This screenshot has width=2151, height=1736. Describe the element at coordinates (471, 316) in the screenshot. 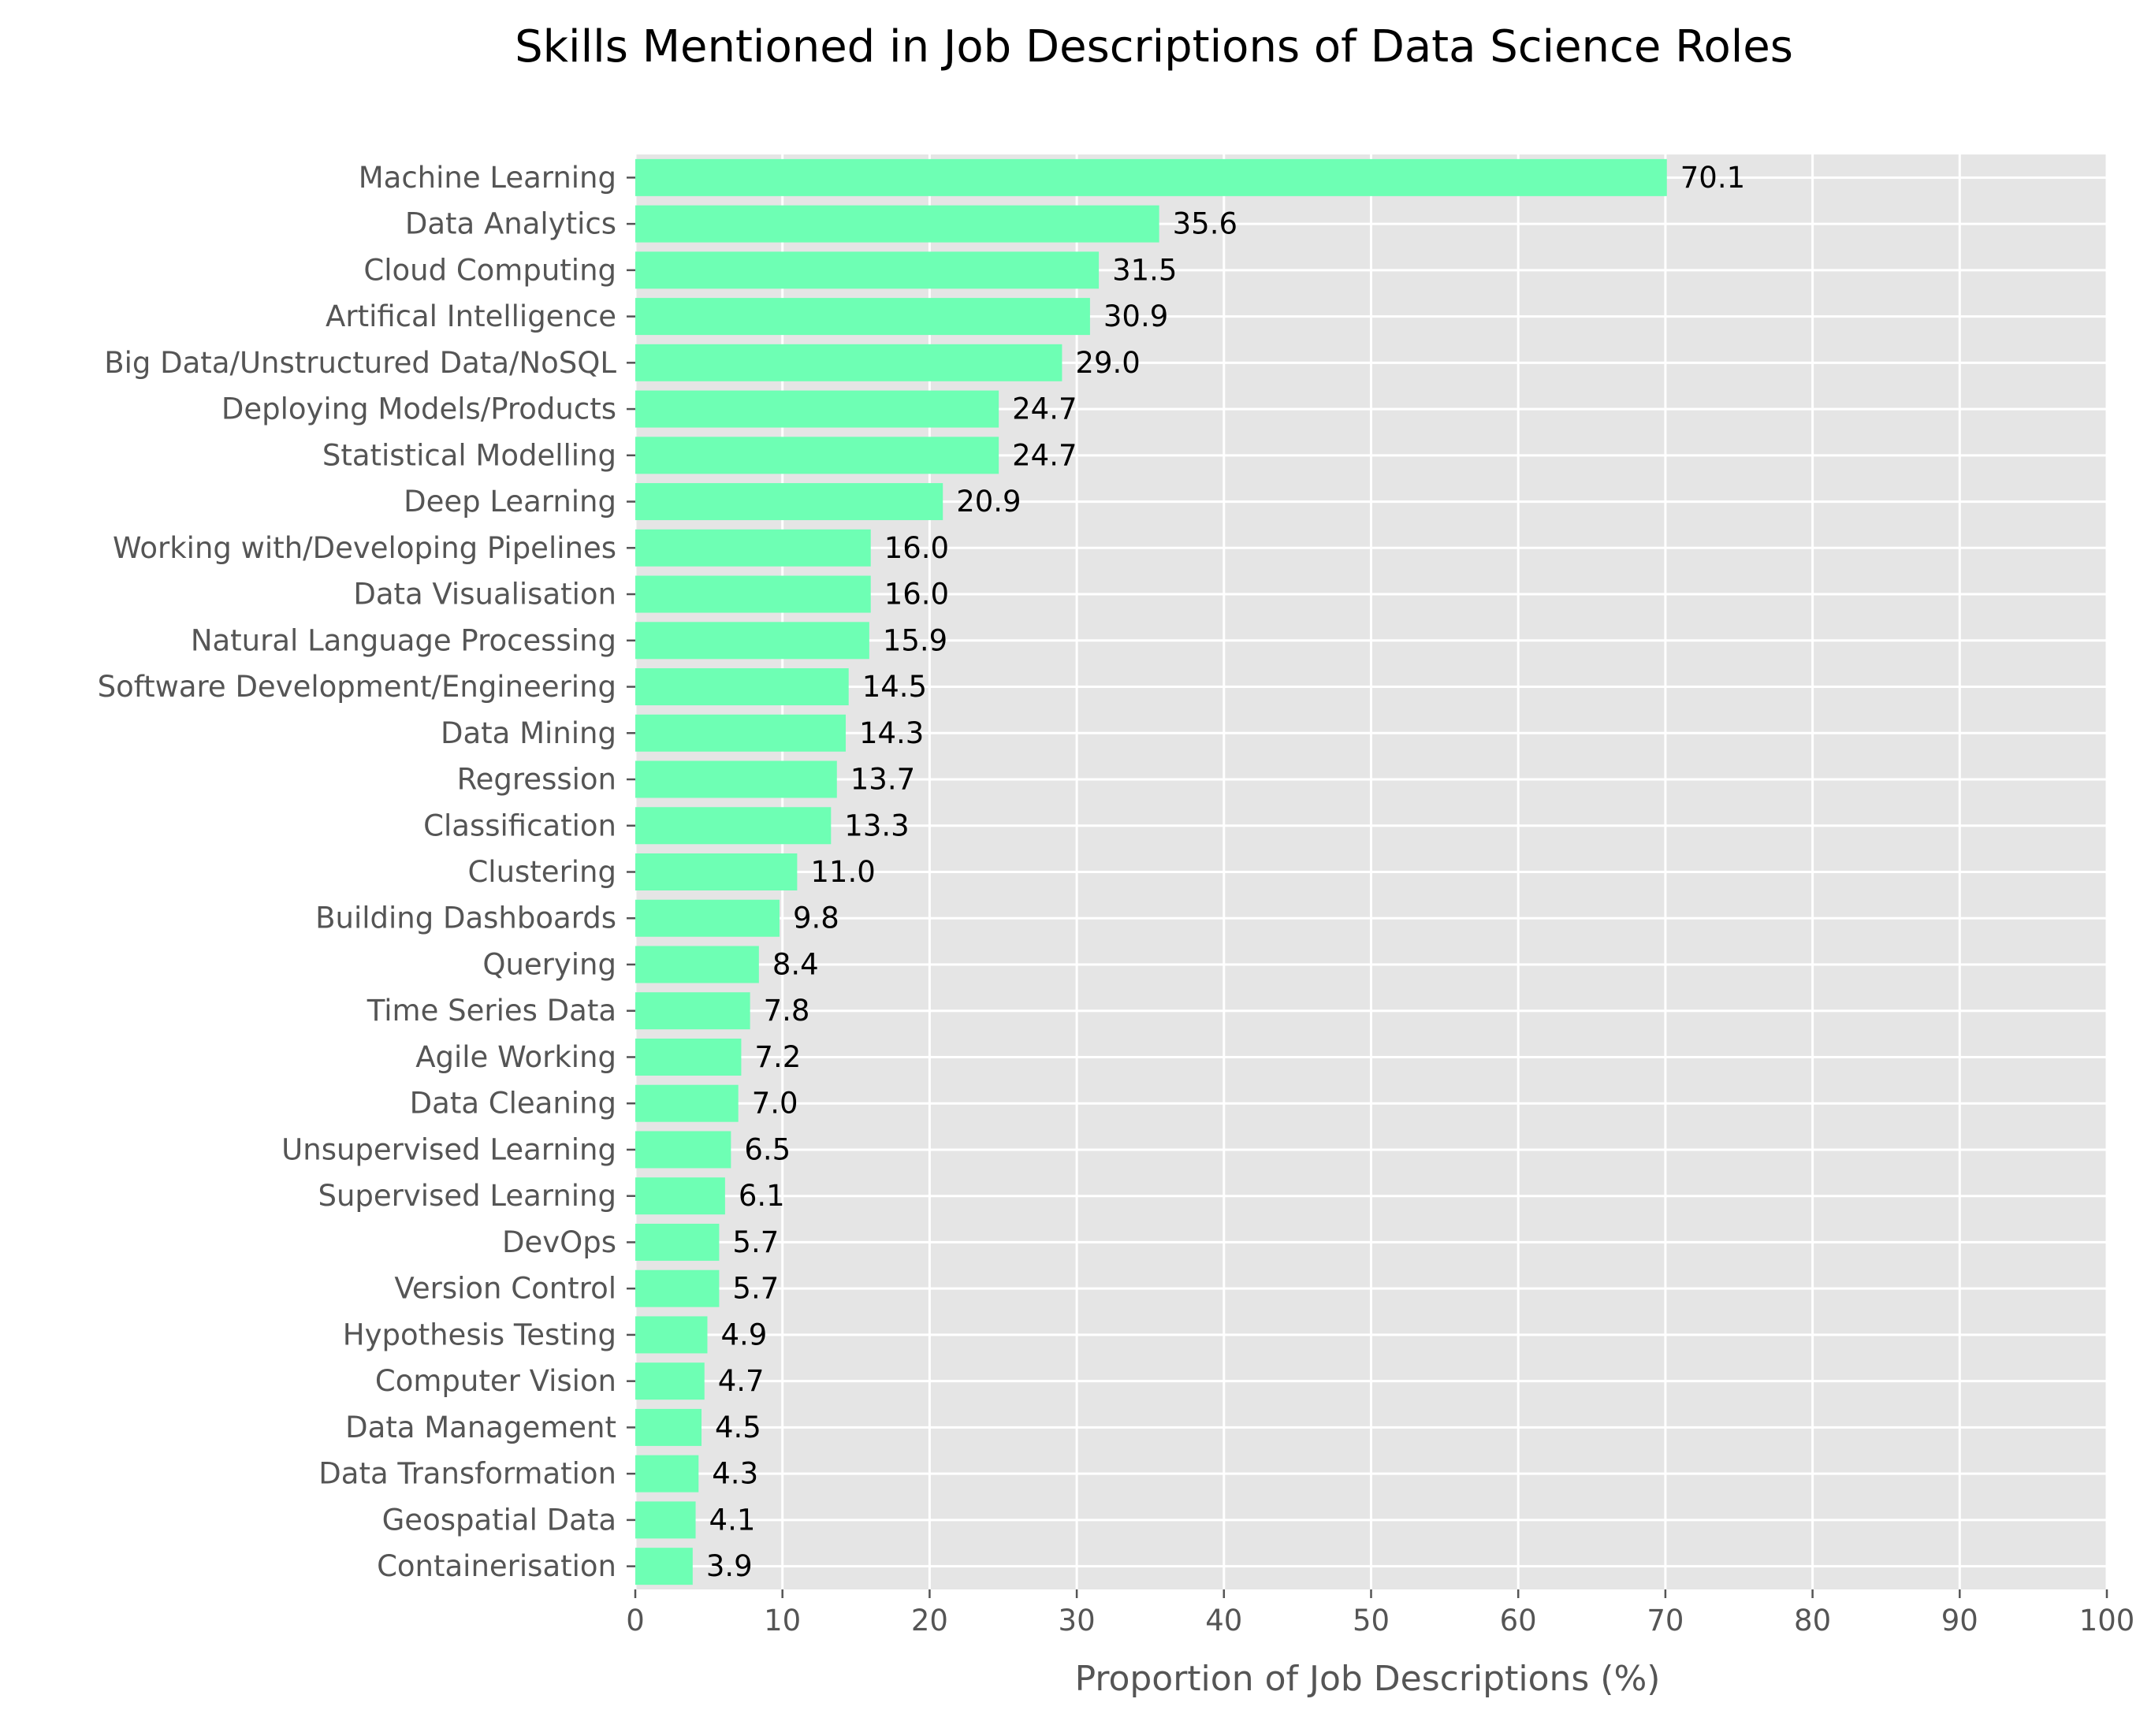

I see `y-tick-label: Artifical Intelligence` at that location.